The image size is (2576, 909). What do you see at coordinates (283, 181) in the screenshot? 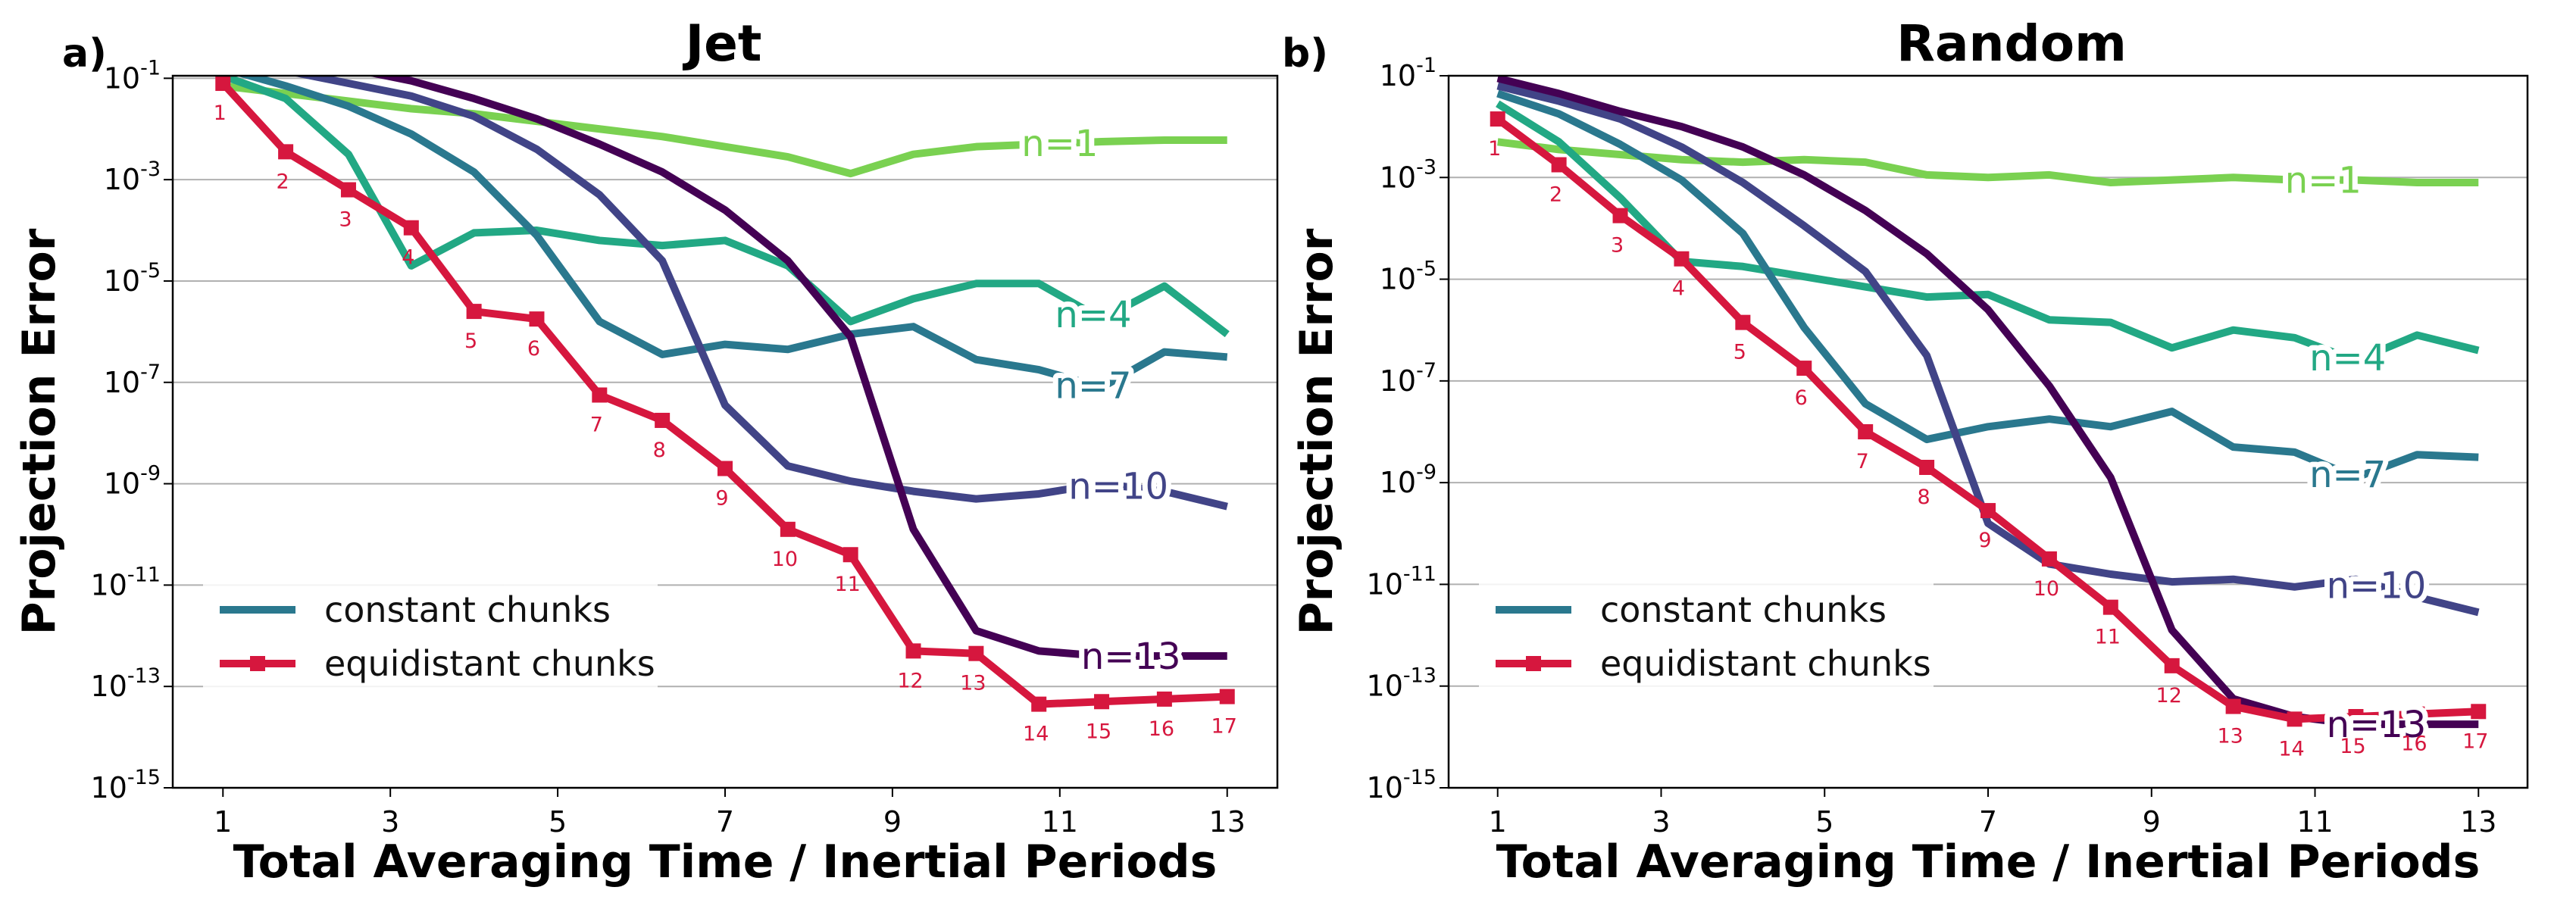
I see `equidistant-point-label: 2` at bounding box center [283, 181].